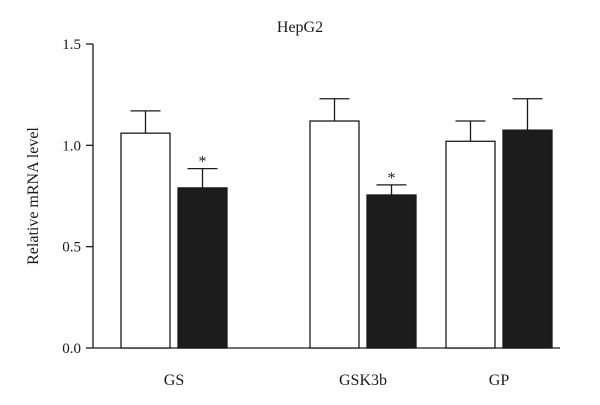  What do you see at coordinates (71, 45) in the screenshot?
I see `y-tick-label: 1.5` at bounding box center [71, 45].